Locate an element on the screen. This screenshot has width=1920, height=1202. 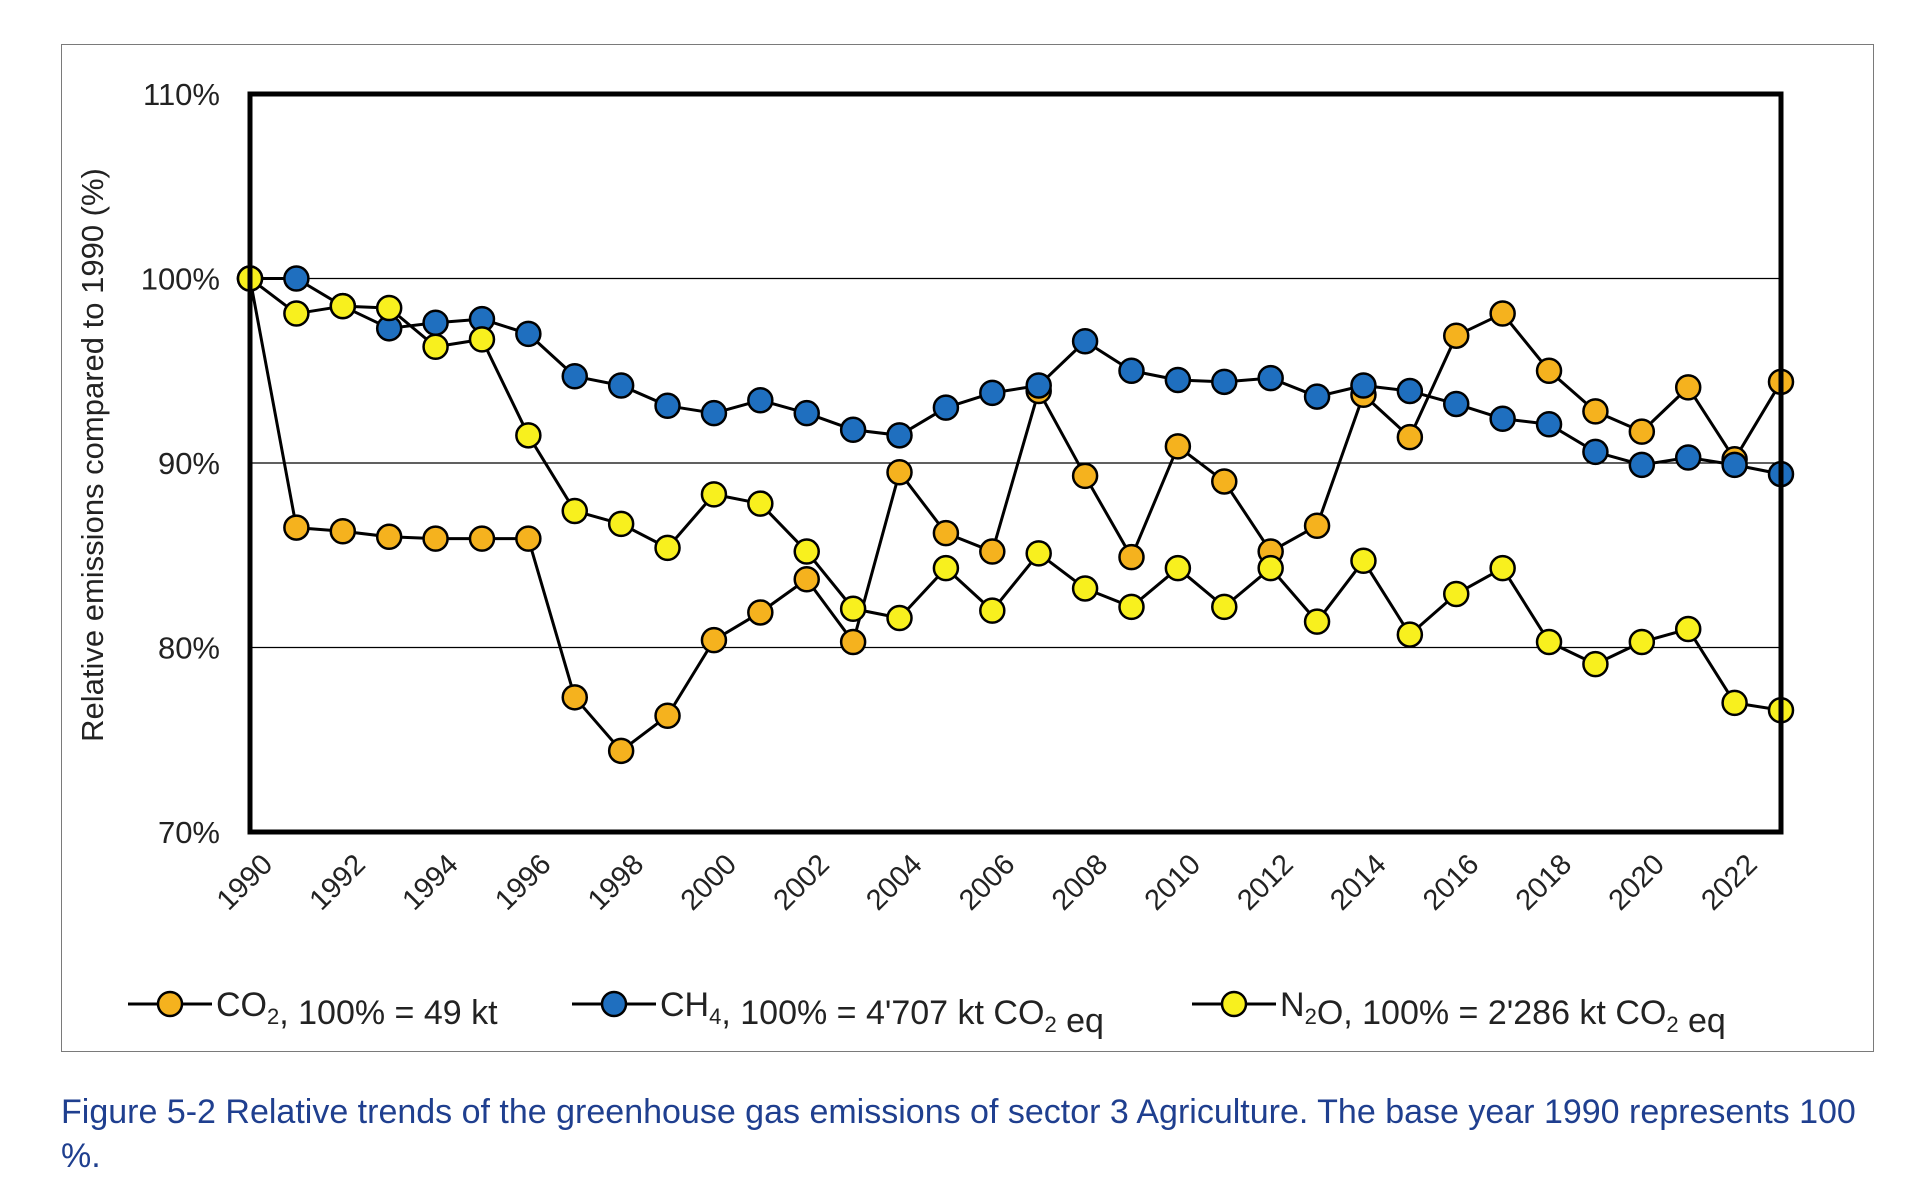
x-tick-label: 2018 is located at coordinates (1544, 882).